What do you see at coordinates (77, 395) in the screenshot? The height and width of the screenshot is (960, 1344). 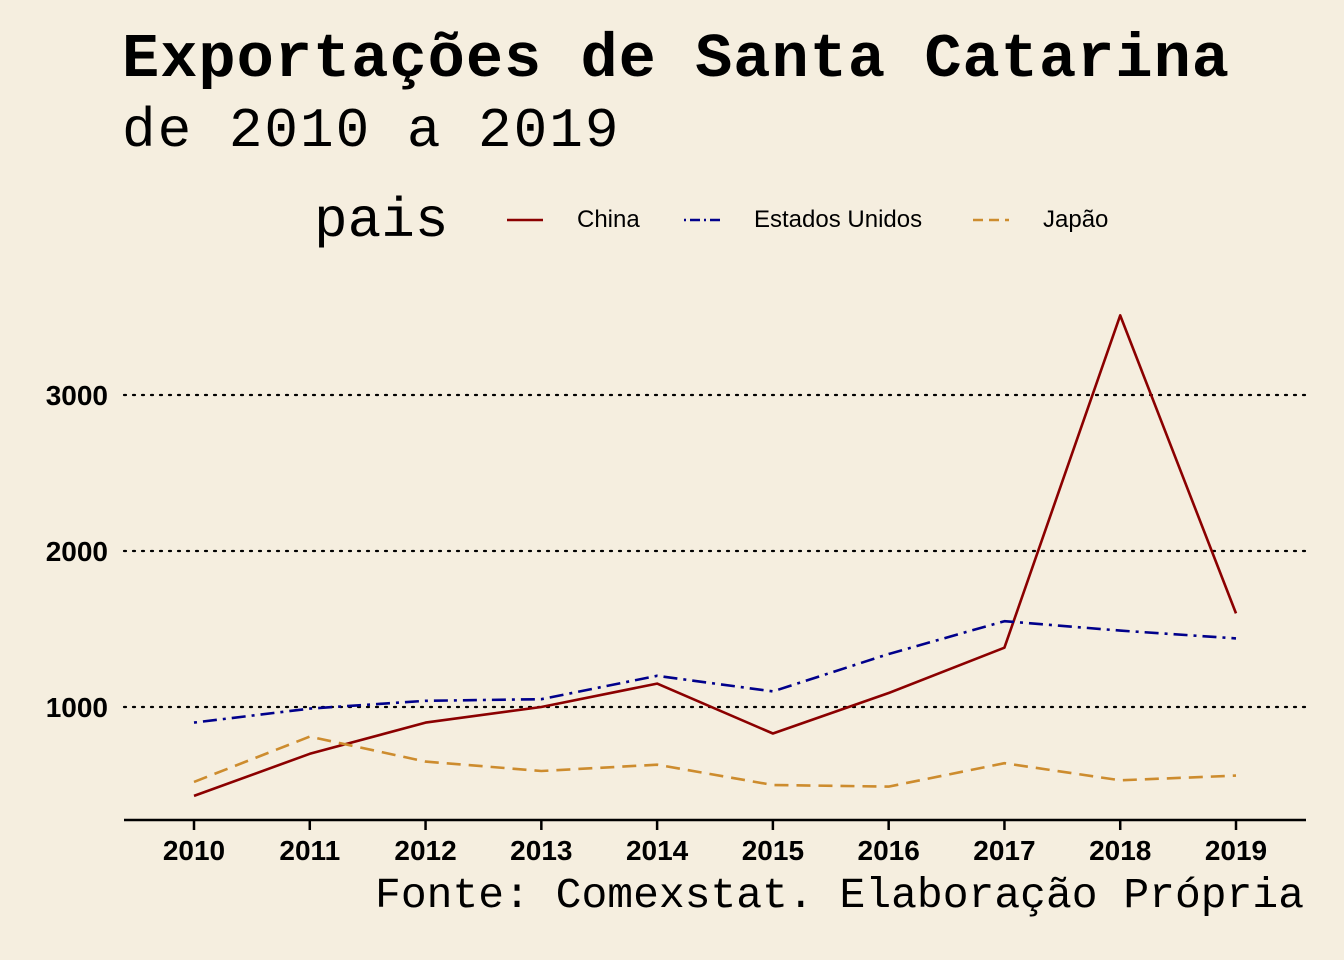 I see `y-tick-label: 3000` at bounding box center [77, 395].